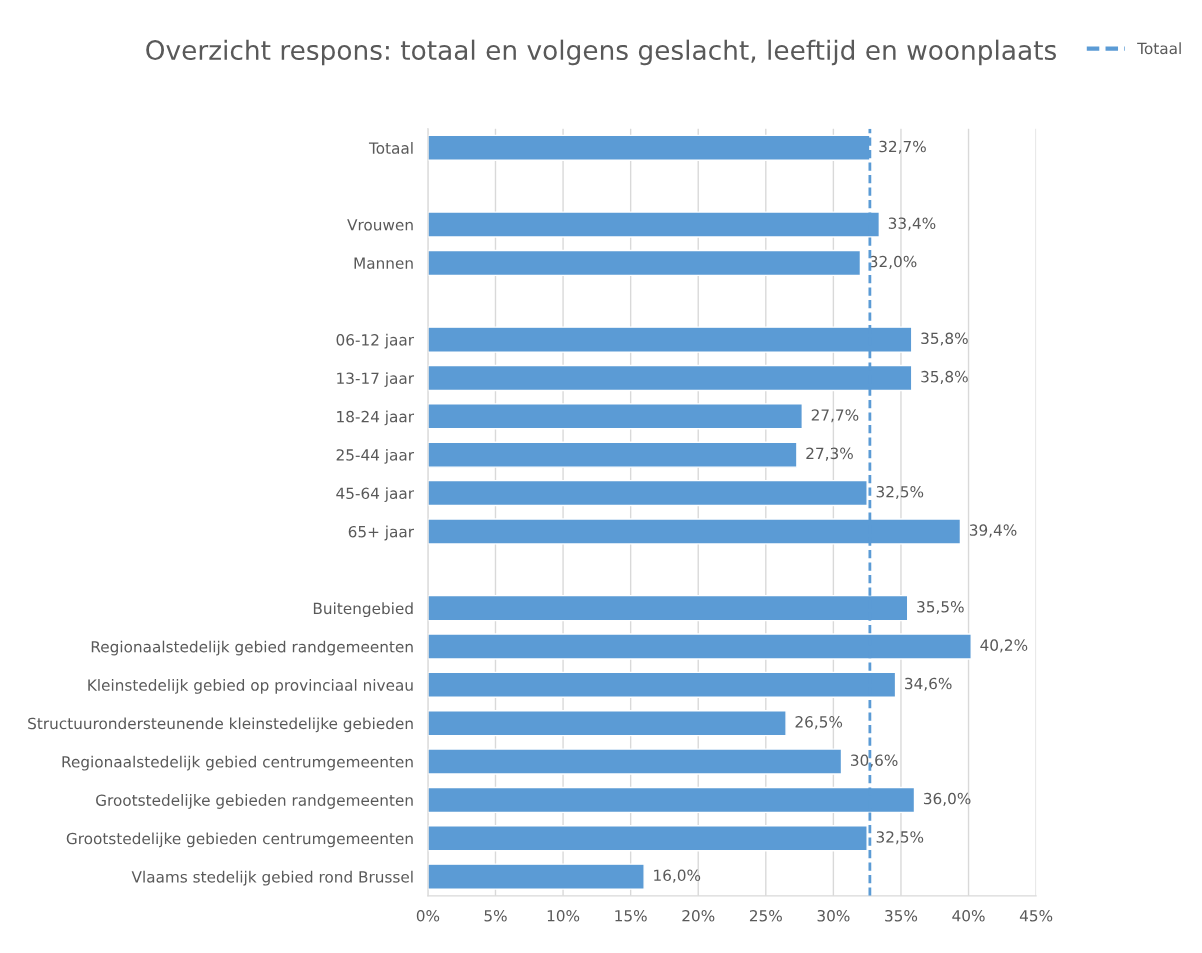 The width and height of the screenshot is (1202, 953). Describe the element at coordinates (829, 454) in the screenshot. I see `data-label: 27,3%` at that location.